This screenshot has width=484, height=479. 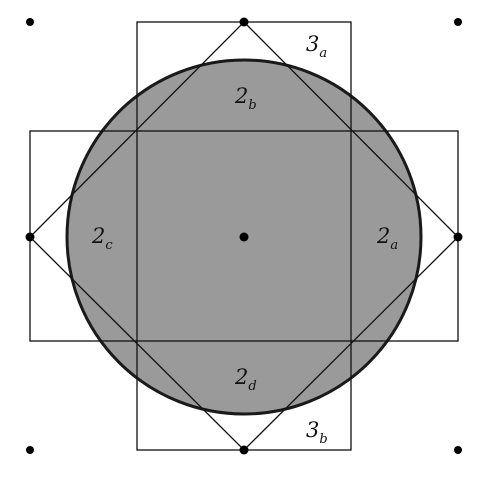 I want to click on region-label-2b: 2b, so click(x=245, y=98).